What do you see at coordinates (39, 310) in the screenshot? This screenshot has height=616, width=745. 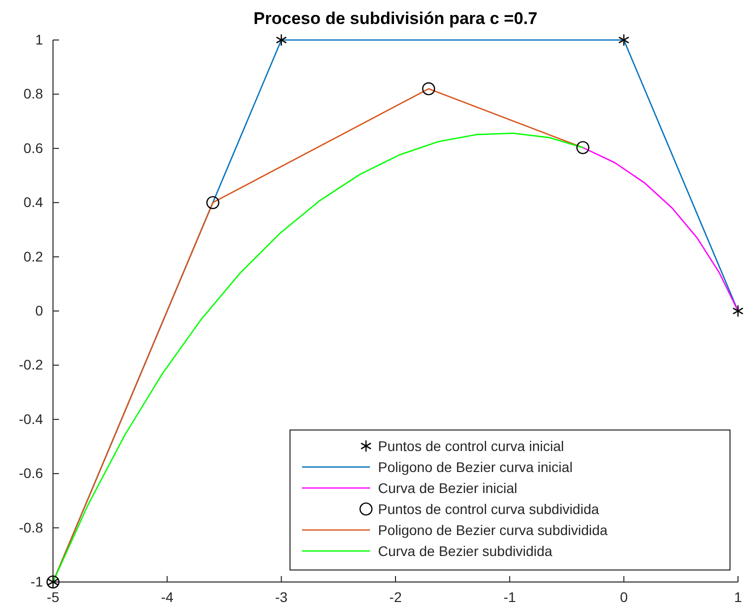 I see `y-tick-label: 0` at bounding box center [39, 310].